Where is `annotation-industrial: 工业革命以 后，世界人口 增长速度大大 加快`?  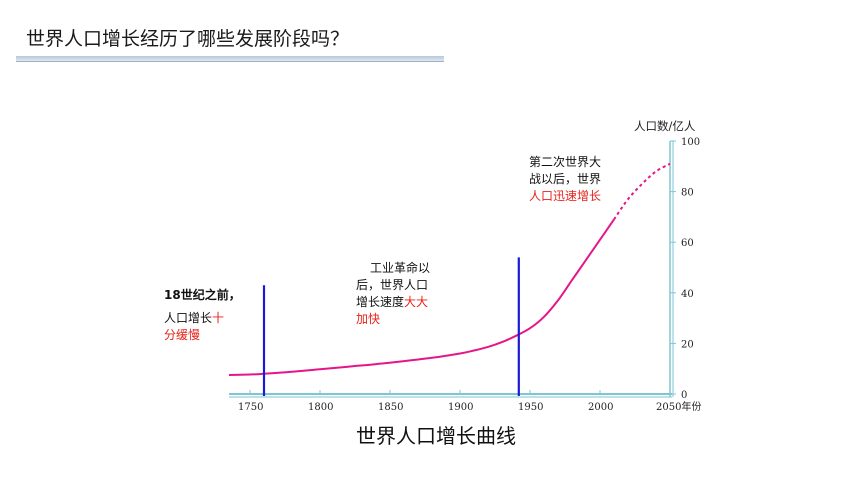 annotation-industrial: 工业革命以 后，世界人口 增长速度大大 加快 is located at coordinates (402, 294).